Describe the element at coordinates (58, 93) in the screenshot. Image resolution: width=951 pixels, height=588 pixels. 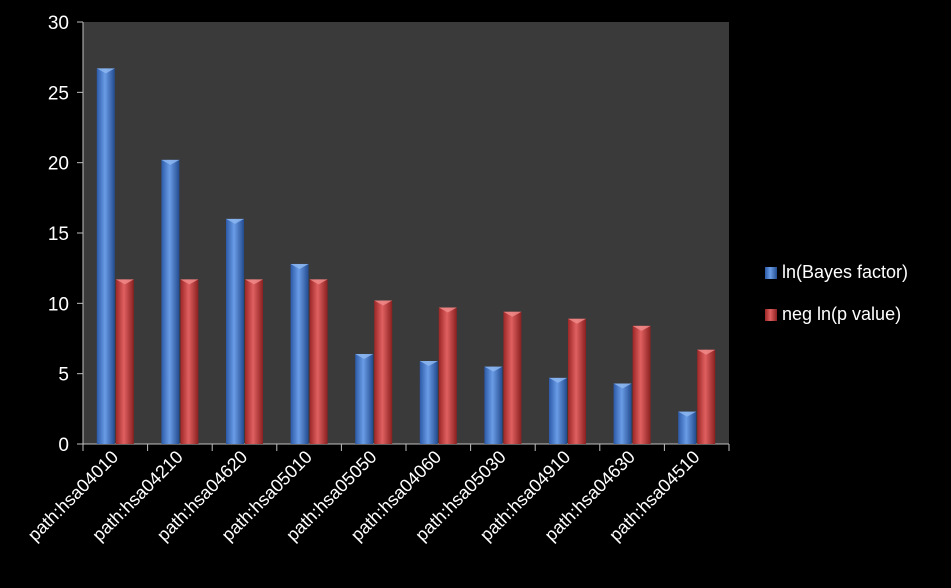
I see `y-tick-label: 25` at that location.